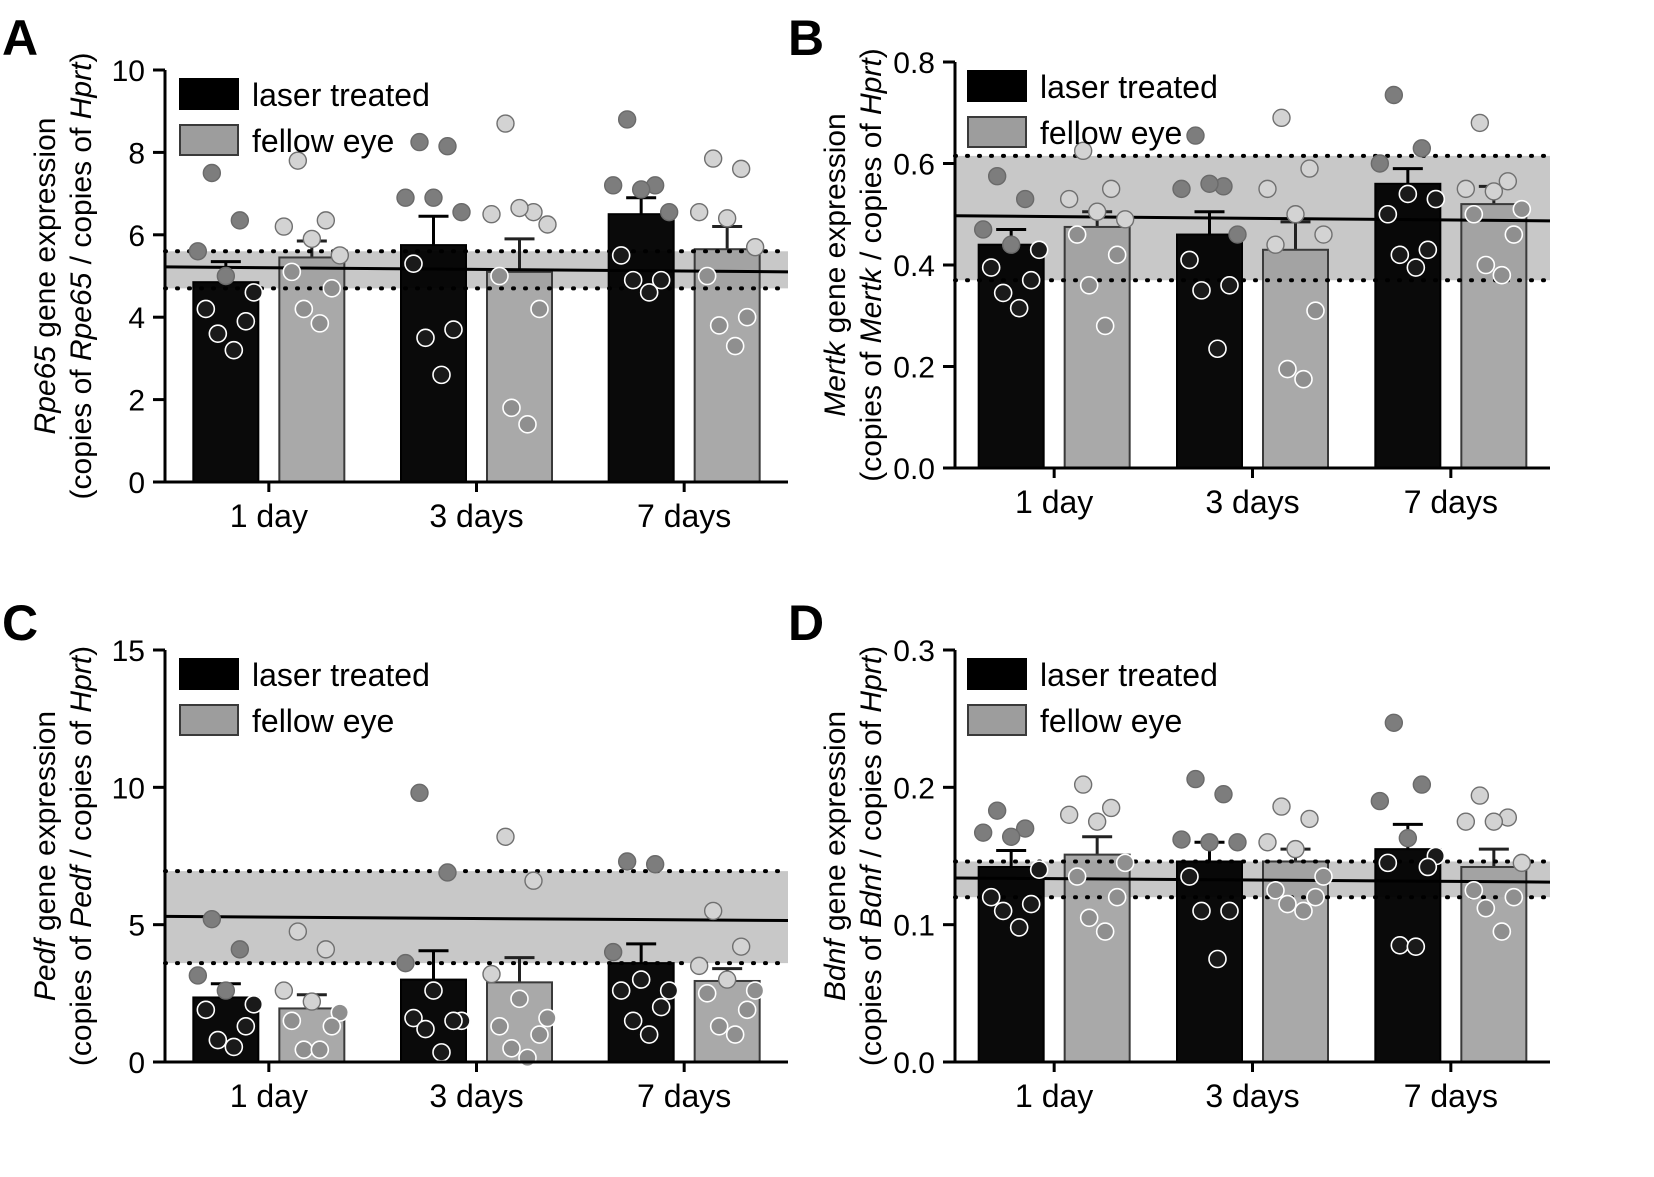  What do you see at coordinates (45, 856) in the screenshot?
I see `svg-text: Pedf gene expression` at bounding box center [45, 856].